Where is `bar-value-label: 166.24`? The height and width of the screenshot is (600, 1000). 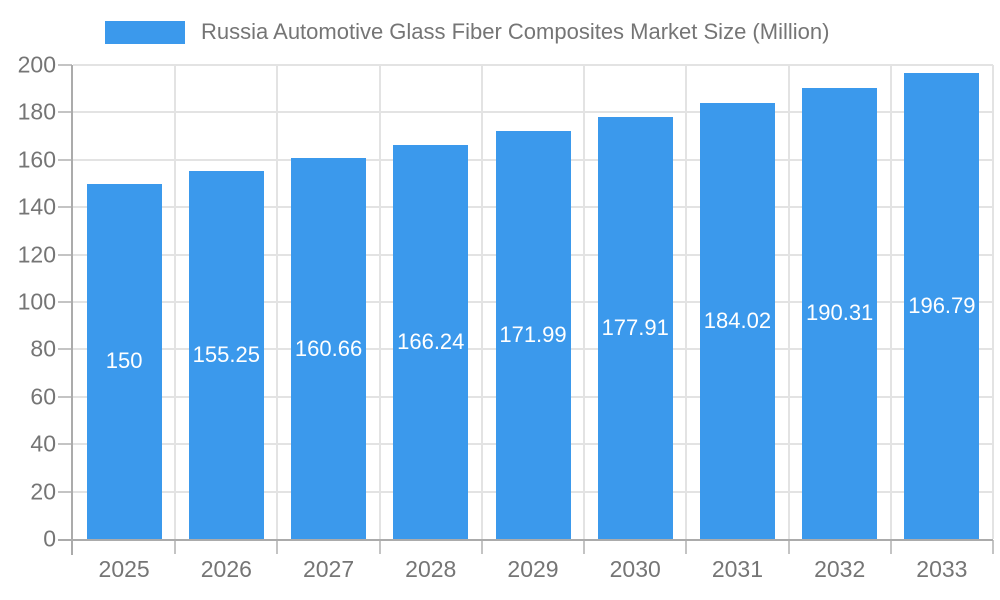
bar-value-label: 166.24 is located at coordinates (431, 341).